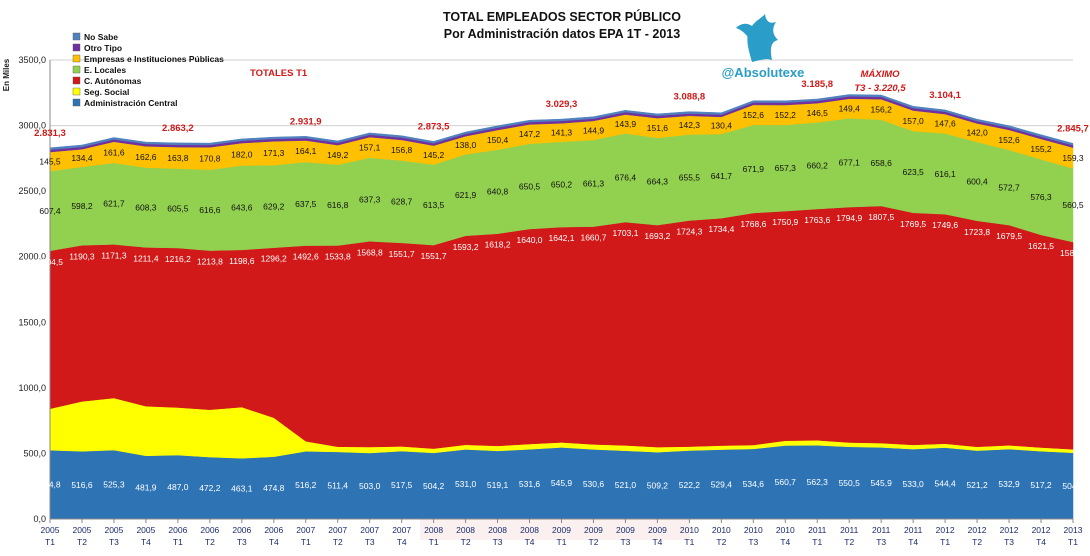  Describe the element at coordinates (626, 124) in the screenshot. I see `data-label: 143,9` at that location.